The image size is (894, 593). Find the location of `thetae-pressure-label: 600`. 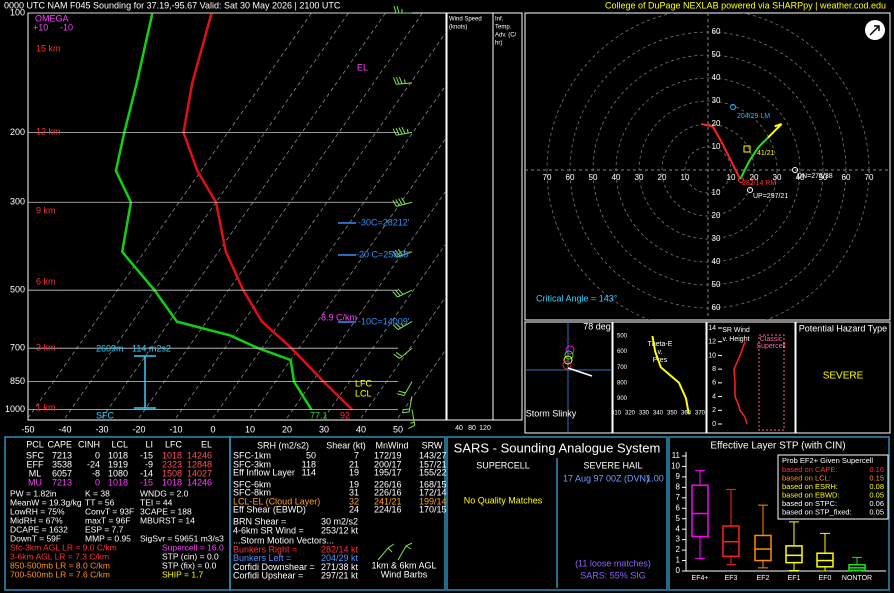

thetae-pressure-label: 600 is located at coordinates (622, 352).